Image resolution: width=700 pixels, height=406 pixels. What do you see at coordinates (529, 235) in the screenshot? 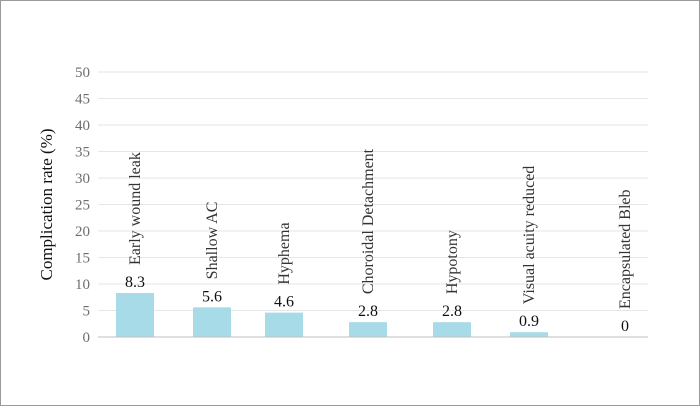
I see `category-label: Visual acuity reduced` at bounding box center [529, 235].